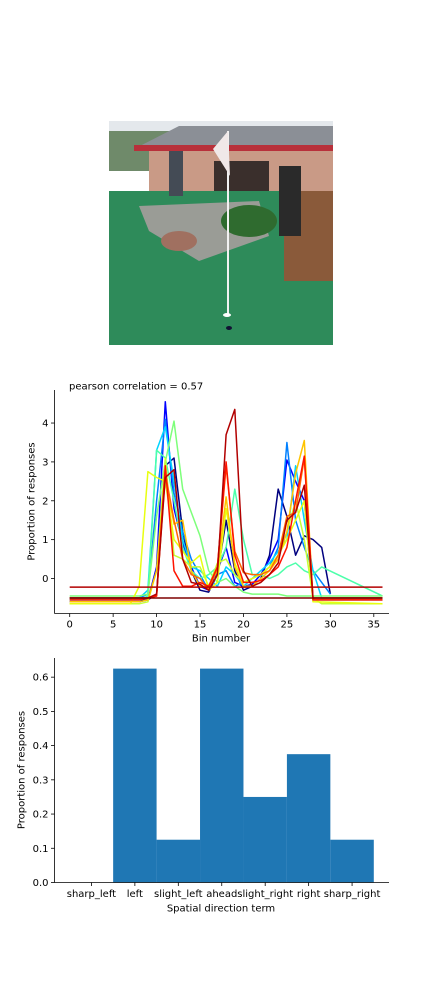 This screenshot has width=432, height=1008. What do you see at coordinates (229, 328) in the screenshot?
I see `photo-hole` at bounding box center [229, 328].